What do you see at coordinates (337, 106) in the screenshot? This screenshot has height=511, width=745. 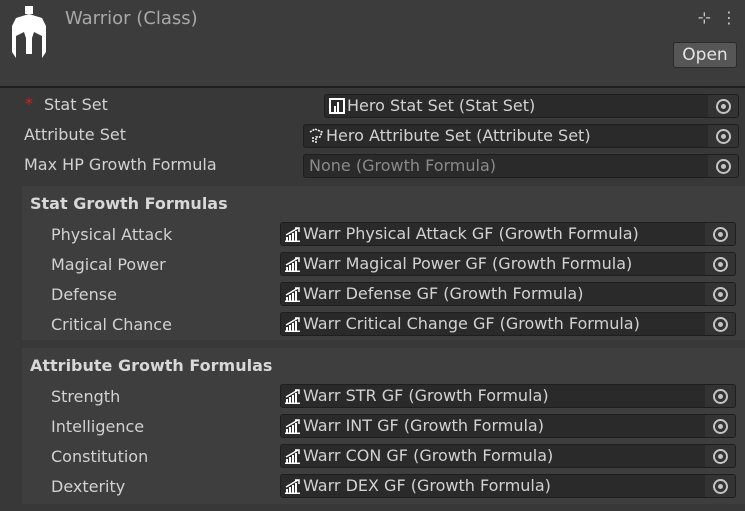 I see `stat-set-icon` at bounding box center [337, 106].